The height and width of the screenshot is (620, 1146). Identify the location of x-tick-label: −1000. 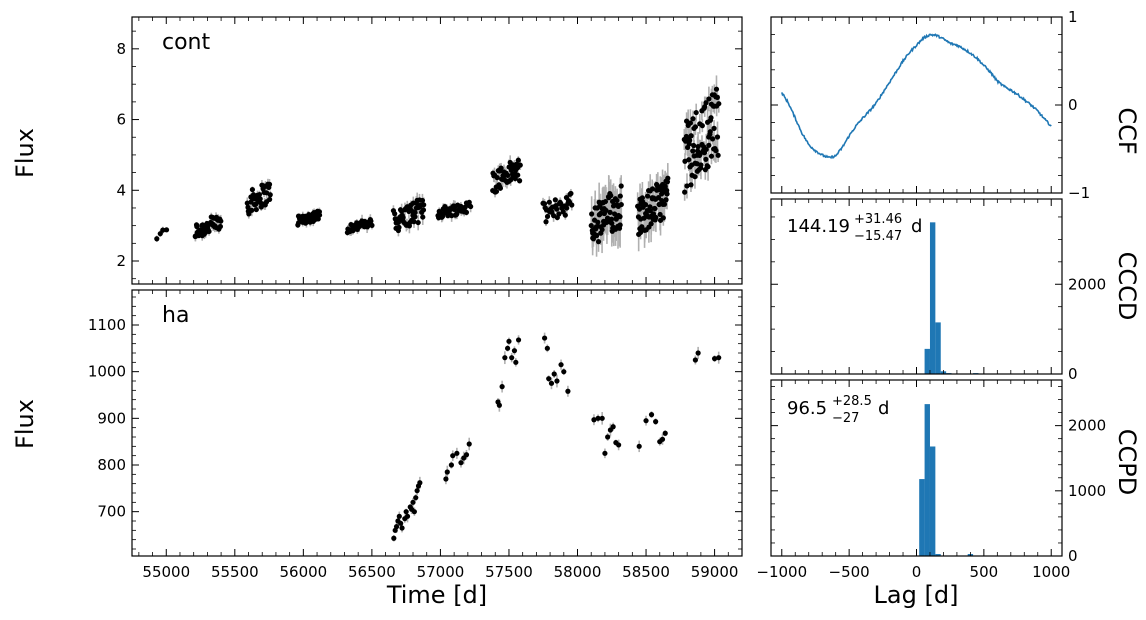
(781, 572).